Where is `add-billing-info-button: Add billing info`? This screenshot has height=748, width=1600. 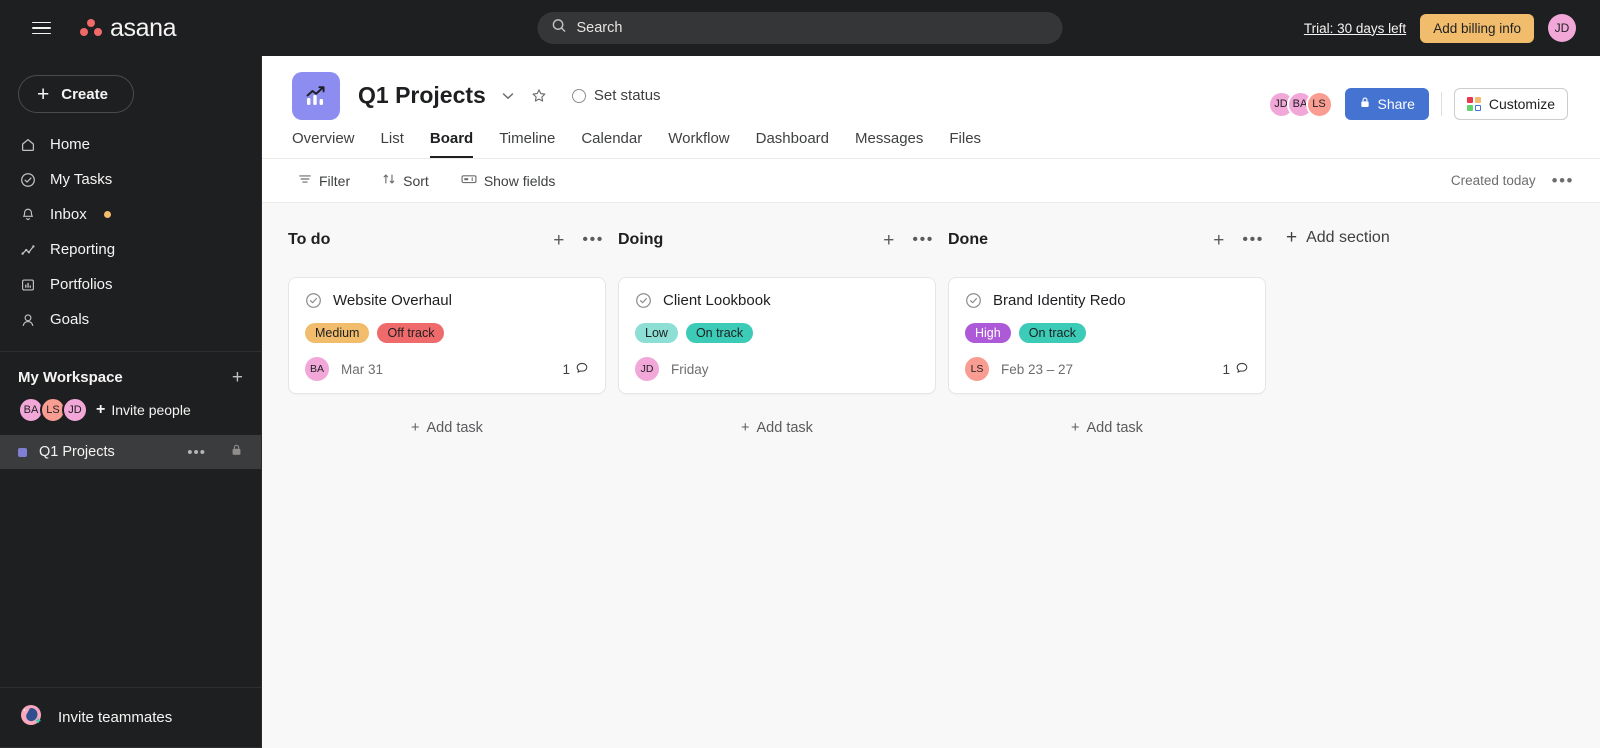
add-billing-info-button: Add billing info is located at coordinates (1477, 28).